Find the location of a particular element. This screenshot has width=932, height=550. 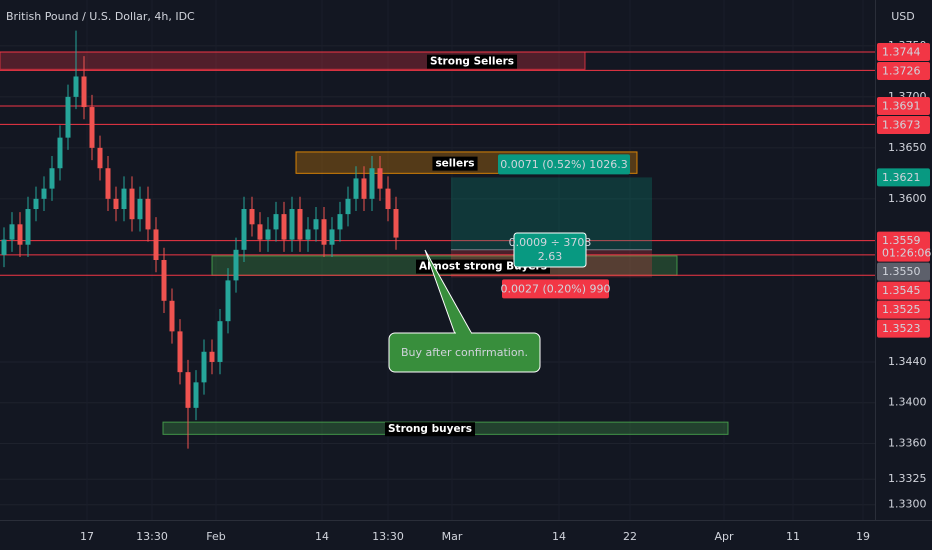

x-tick-label: 14 is located at coordinates (559, 536).